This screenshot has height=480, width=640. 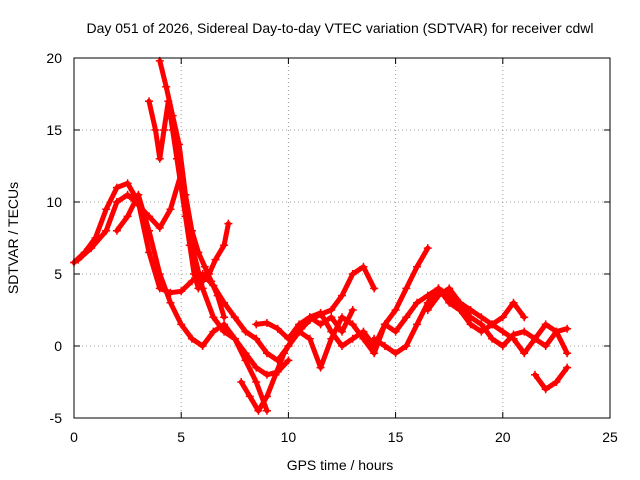 I want to click on x-tick-label: 25, so click(x=610, y=437).